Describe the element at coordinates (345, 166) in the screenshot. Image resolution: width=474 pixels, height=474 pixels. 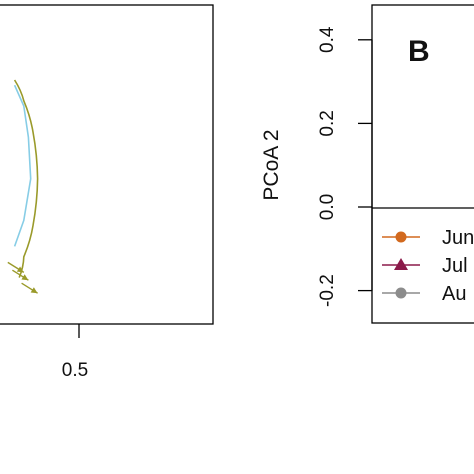
I see `panel-b-y-axis: 0.4 0.2 0.0 -0.2` at that location.